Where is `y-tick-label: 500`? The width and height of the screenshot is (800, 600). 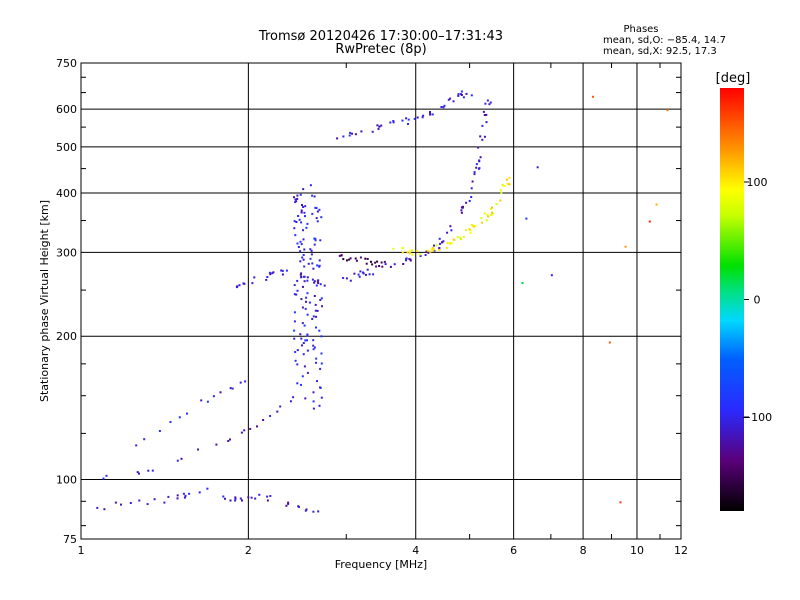 y-tick-label: 500 is located at coordinates (66, 147).